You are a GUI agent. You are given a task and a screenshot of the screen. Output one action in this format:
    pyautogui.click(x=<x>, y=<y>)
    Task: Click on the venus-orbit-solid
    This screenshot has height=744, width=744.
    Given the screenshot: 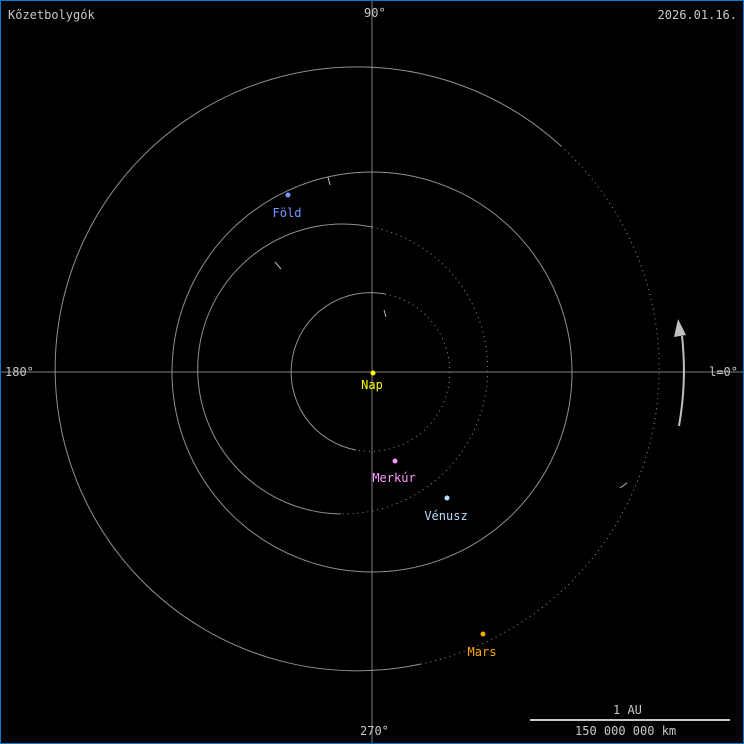 What is the action you would take?
    pyautogui.click(x=285, y=369)
    